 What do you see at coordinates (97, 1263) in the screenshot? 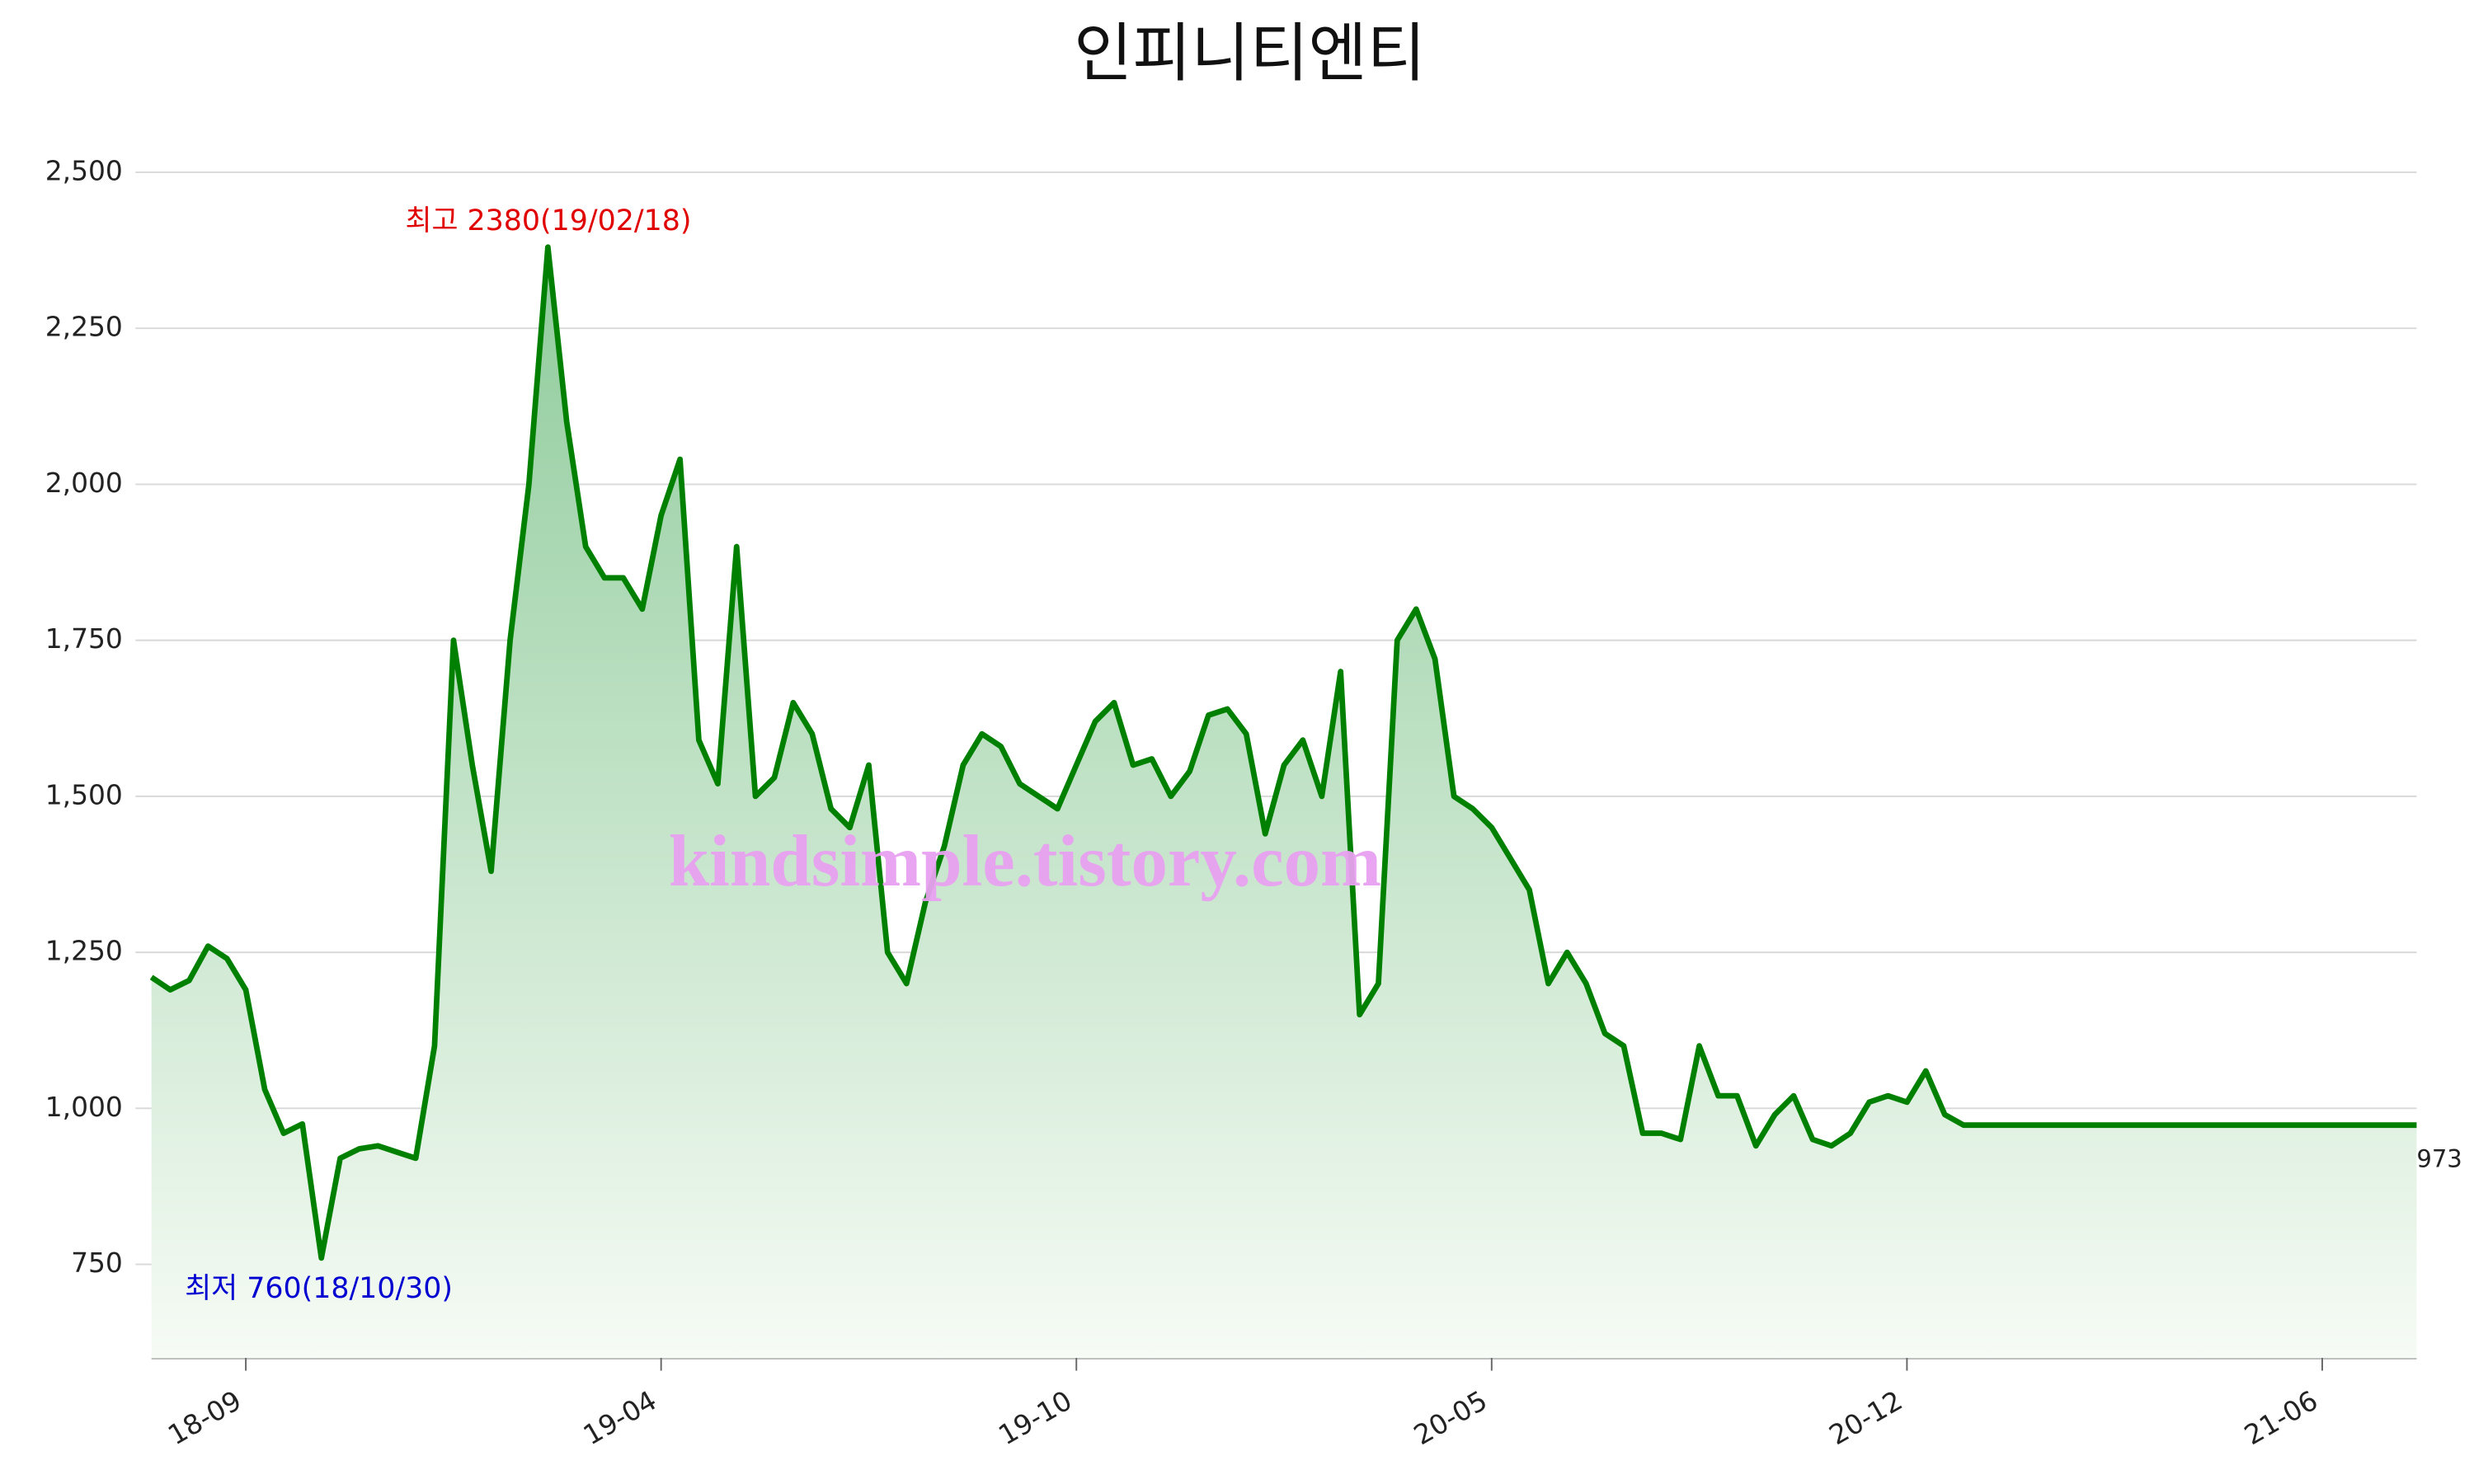
I see `y-tick-label: 750` at bounding box center [97, 1263].